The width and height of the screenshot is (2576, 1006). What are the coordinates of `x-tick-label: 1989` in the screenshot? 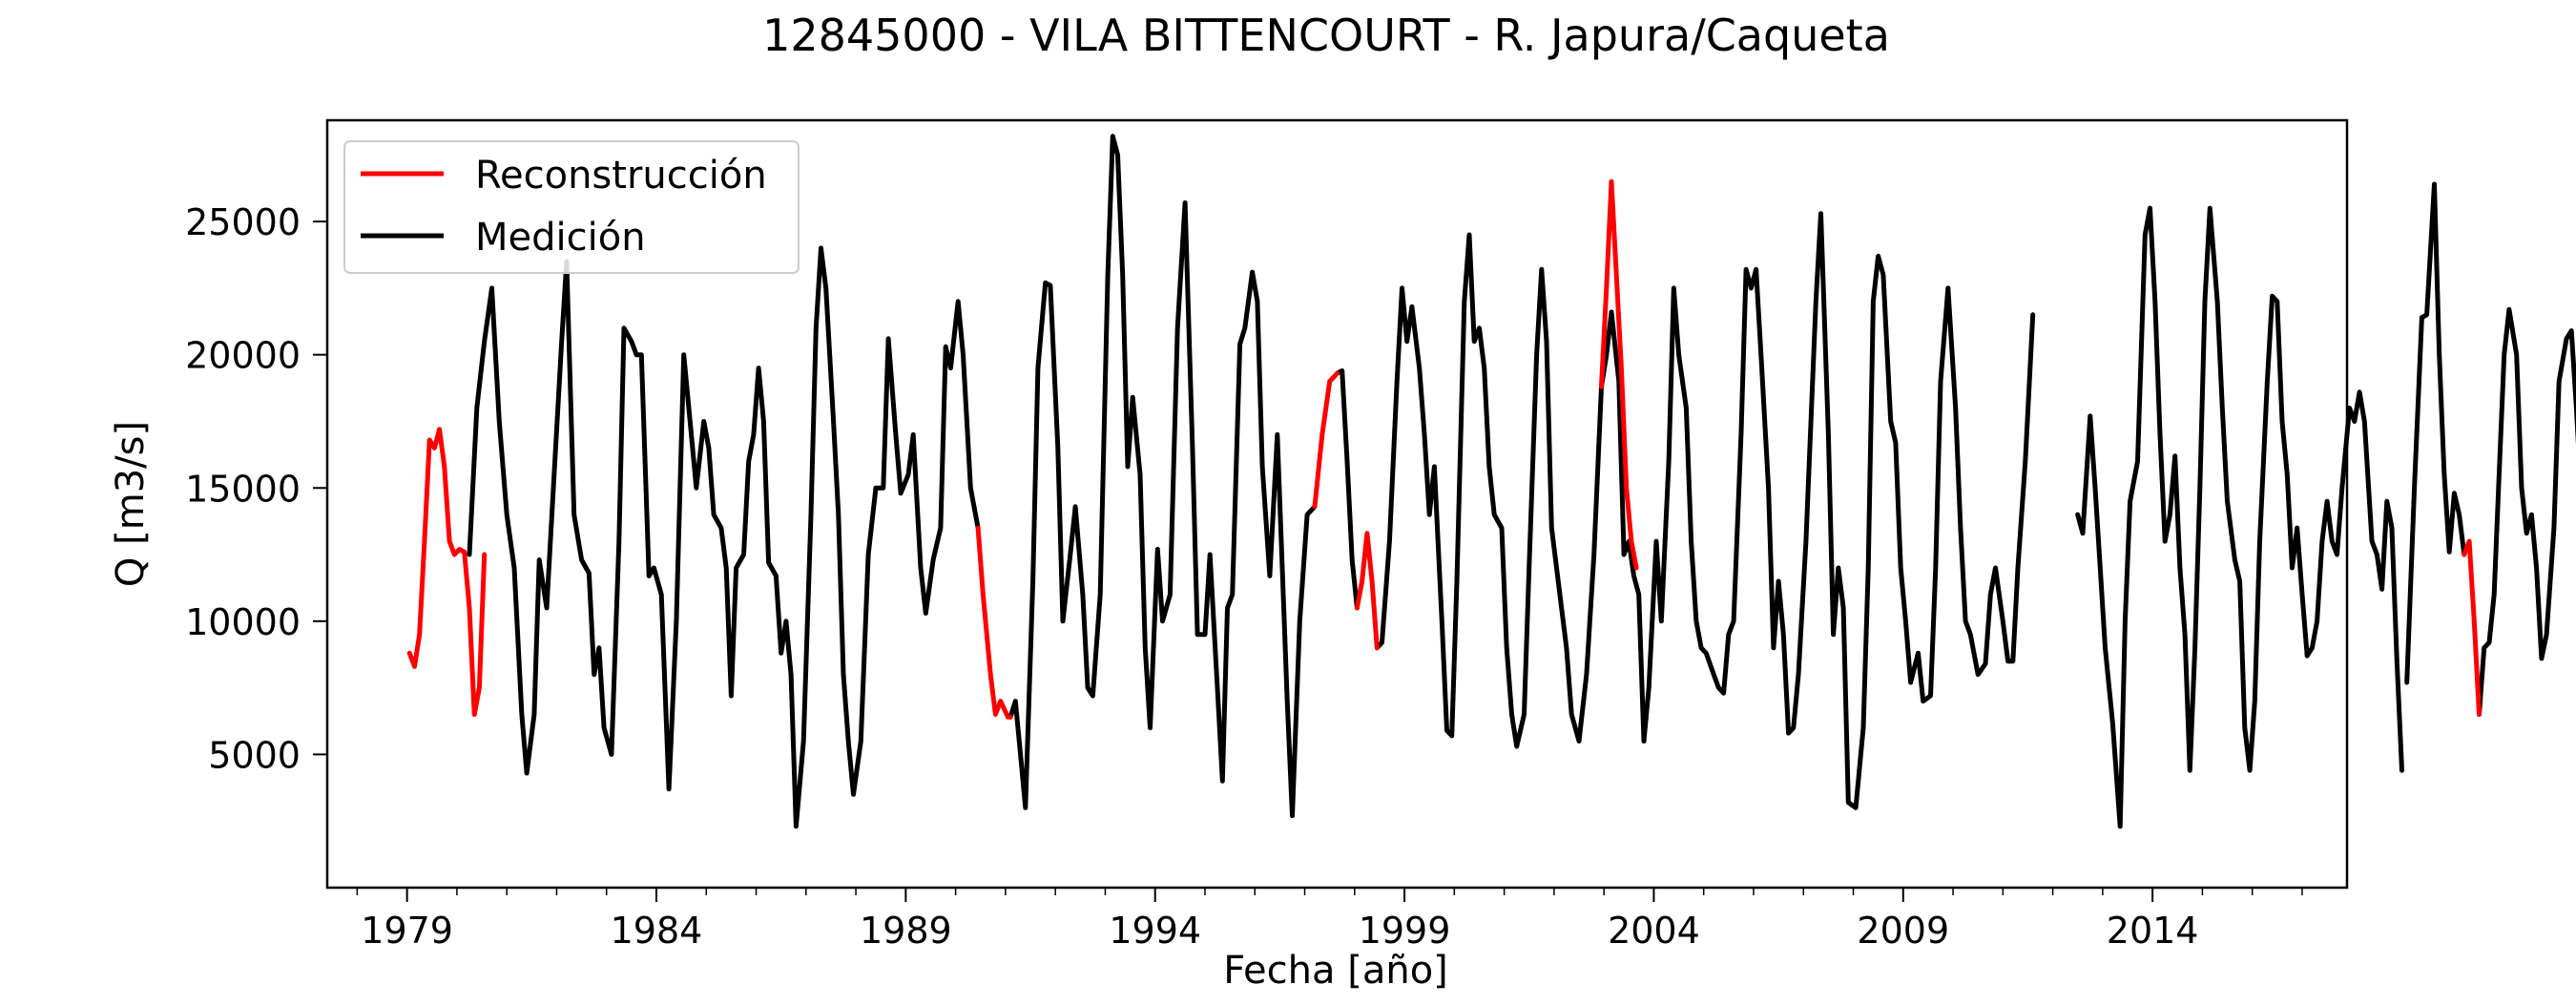 It's located at (906, 931).